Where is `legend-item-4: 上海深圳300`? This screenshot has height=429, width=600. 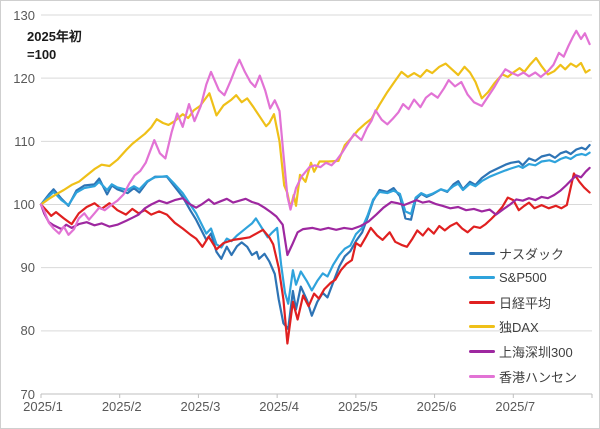 legend-item-4: 上海深圳300 is located at coordinates (521, 351).